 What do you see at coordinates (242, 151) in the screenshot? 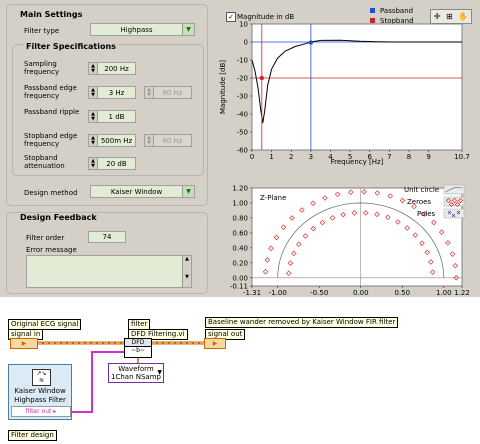
I see `y-tick-label: -60` at bounding box center [242, 151].